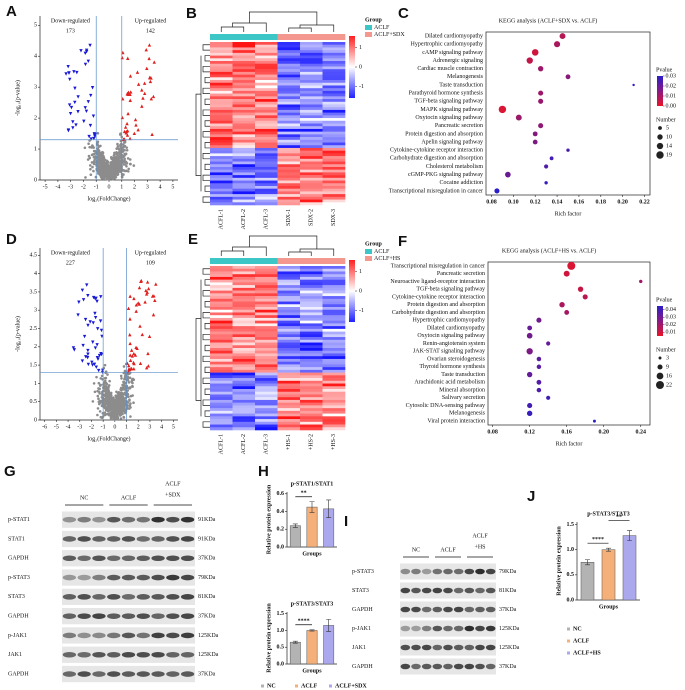  I want to click on pathway-label: Dilated cardiomyopathy, so click(454, 36).